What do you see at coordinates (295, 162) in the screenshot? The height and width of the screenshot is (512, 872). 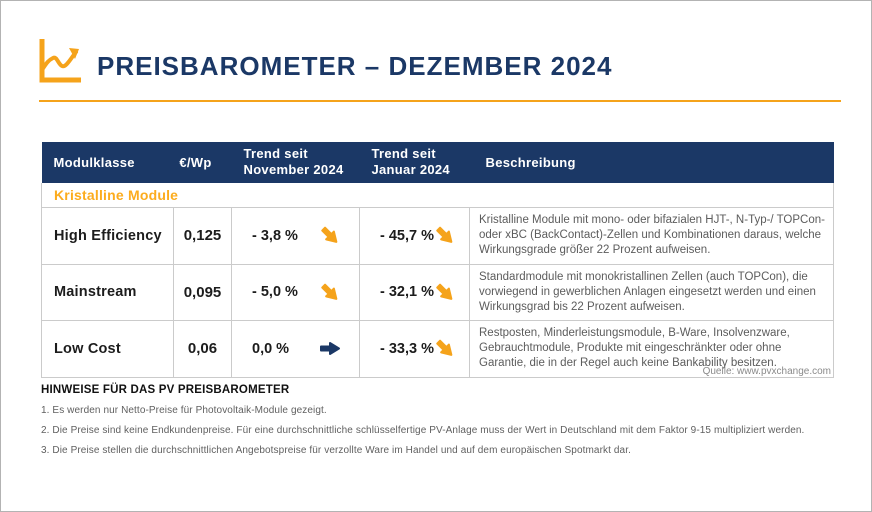 I see `col-header-trend-november: Trend seit November 2024` at bounding box center [295, 162].